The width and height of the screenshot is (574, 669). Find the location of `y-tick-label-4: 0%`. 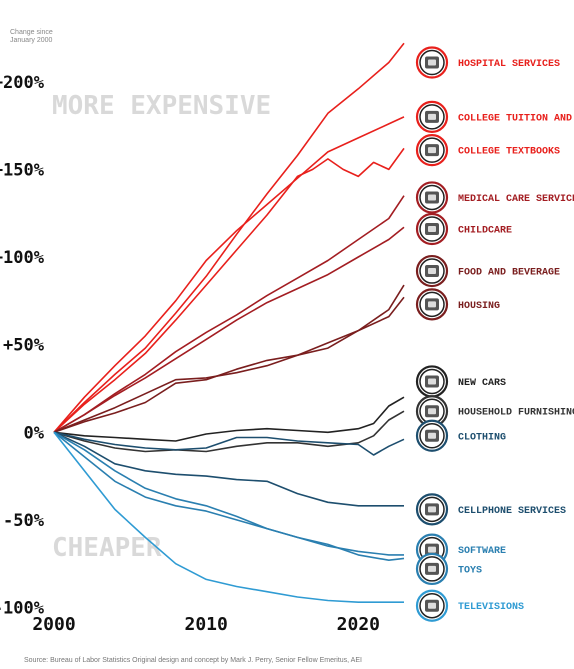

y-tick-label-4: 0% is located at coordinates (34, 433).